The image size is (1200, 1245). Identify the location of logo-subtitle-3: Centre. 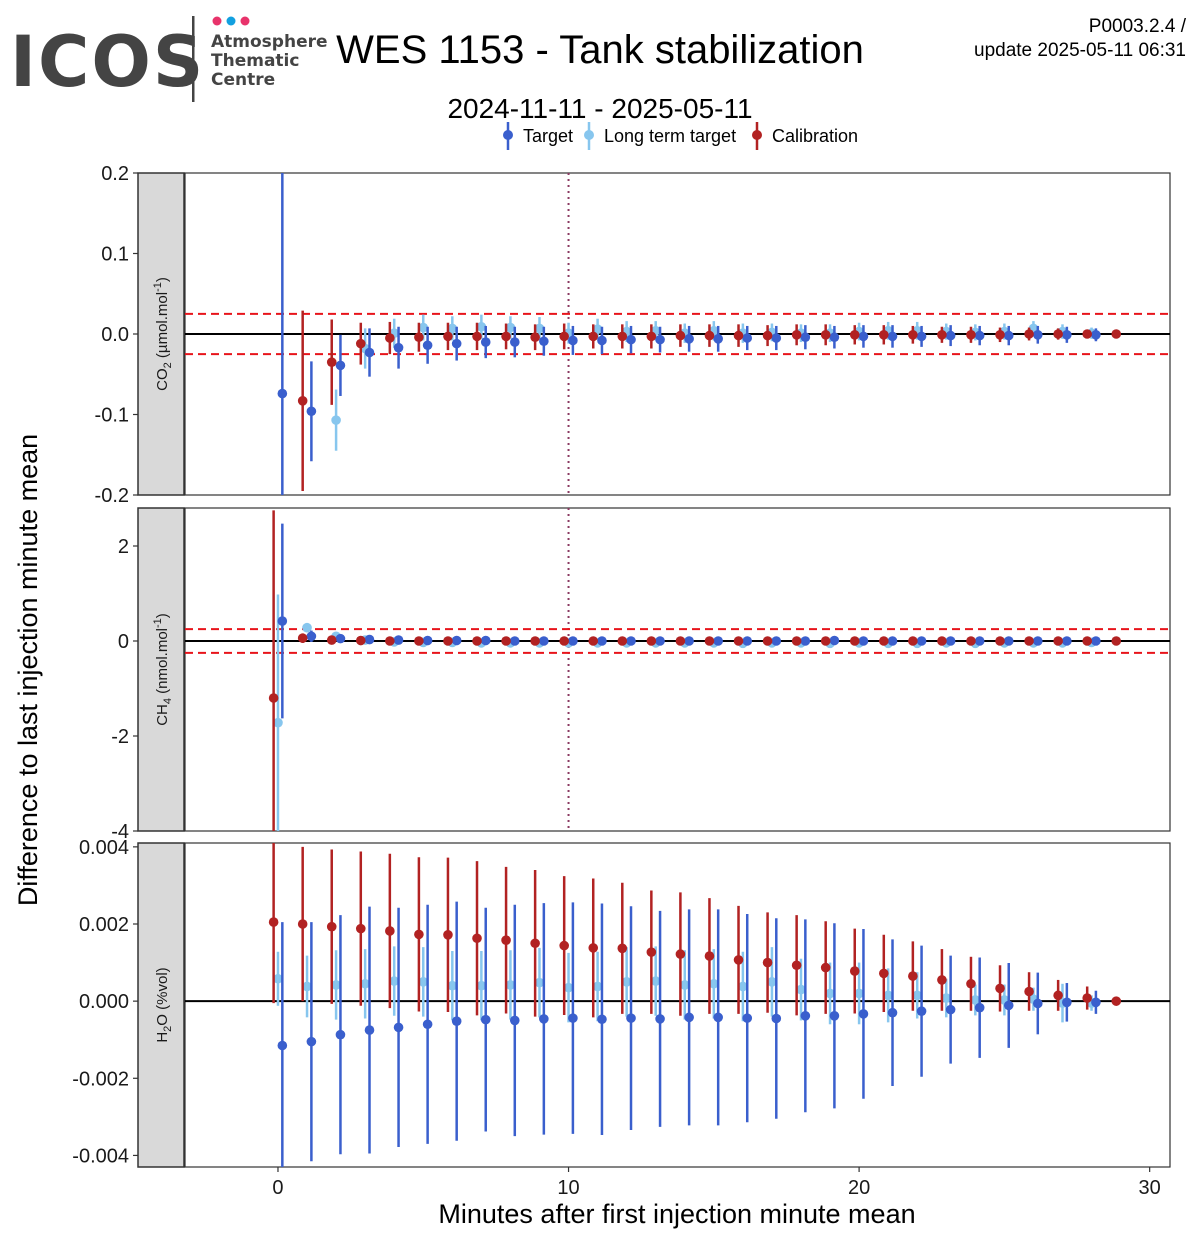
(243, 80).